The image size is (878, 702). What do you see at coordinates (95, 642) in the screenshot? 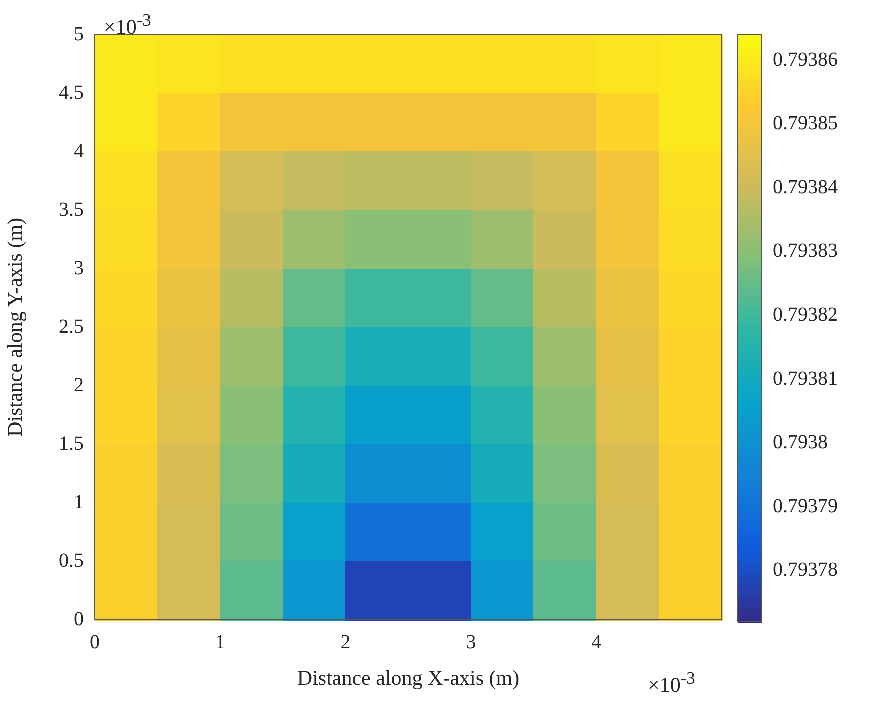
I see `x-tick-label: 0` at bounding box center [95, 642].